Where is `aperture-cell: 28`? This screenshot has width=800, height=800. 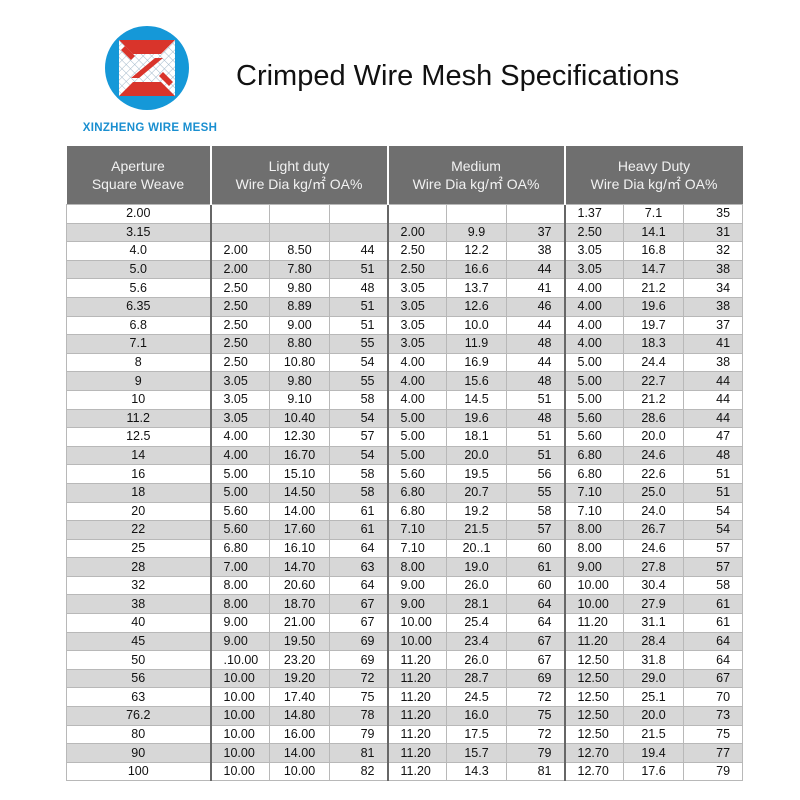 aperture-cell: 28 is located at coordinates (138, 567).